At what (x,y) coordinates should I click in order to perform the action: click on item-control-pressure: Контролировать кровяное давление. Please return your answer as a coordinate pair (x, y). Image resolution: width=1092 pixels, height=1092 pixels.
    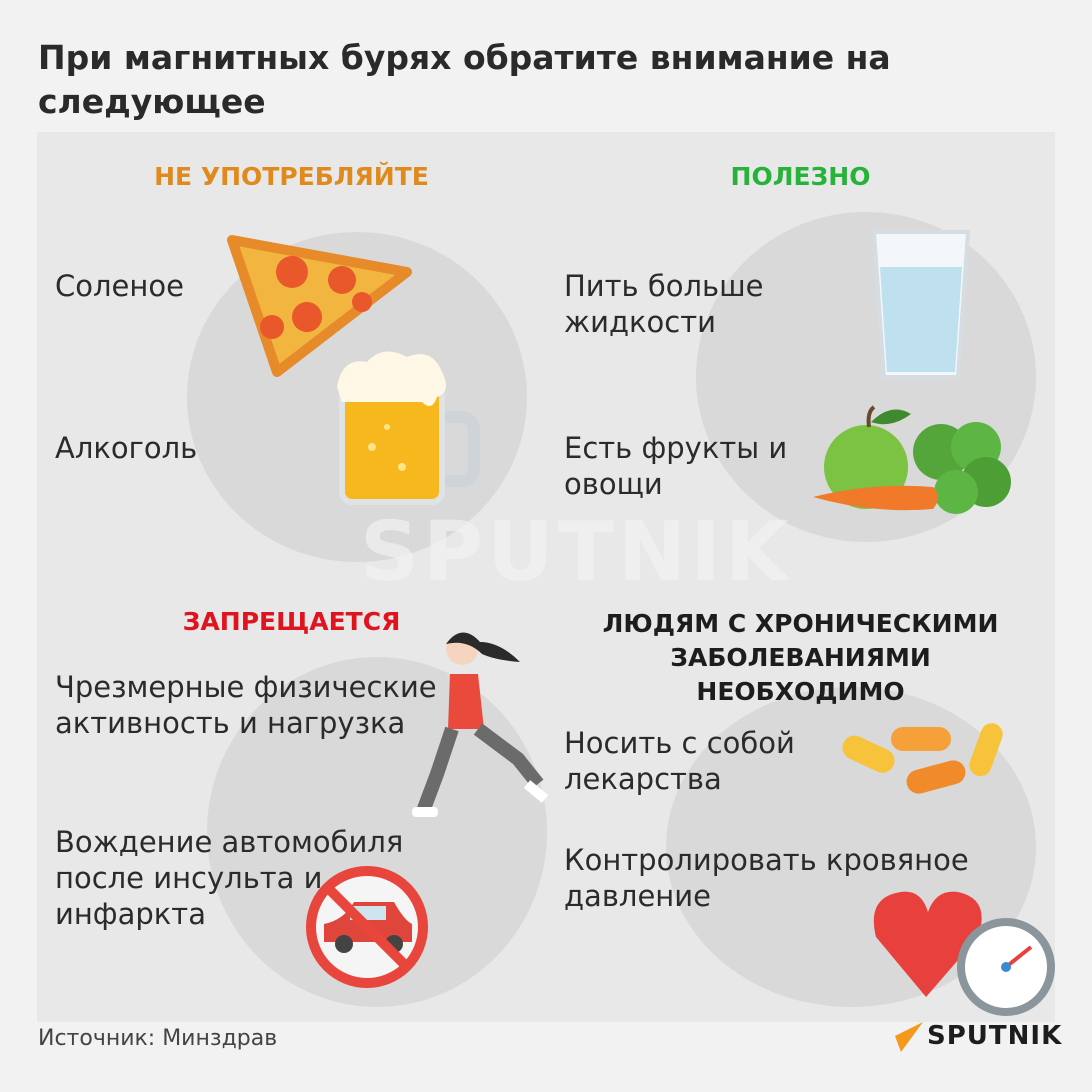
    Looking at the image, I should click on (766, 878).